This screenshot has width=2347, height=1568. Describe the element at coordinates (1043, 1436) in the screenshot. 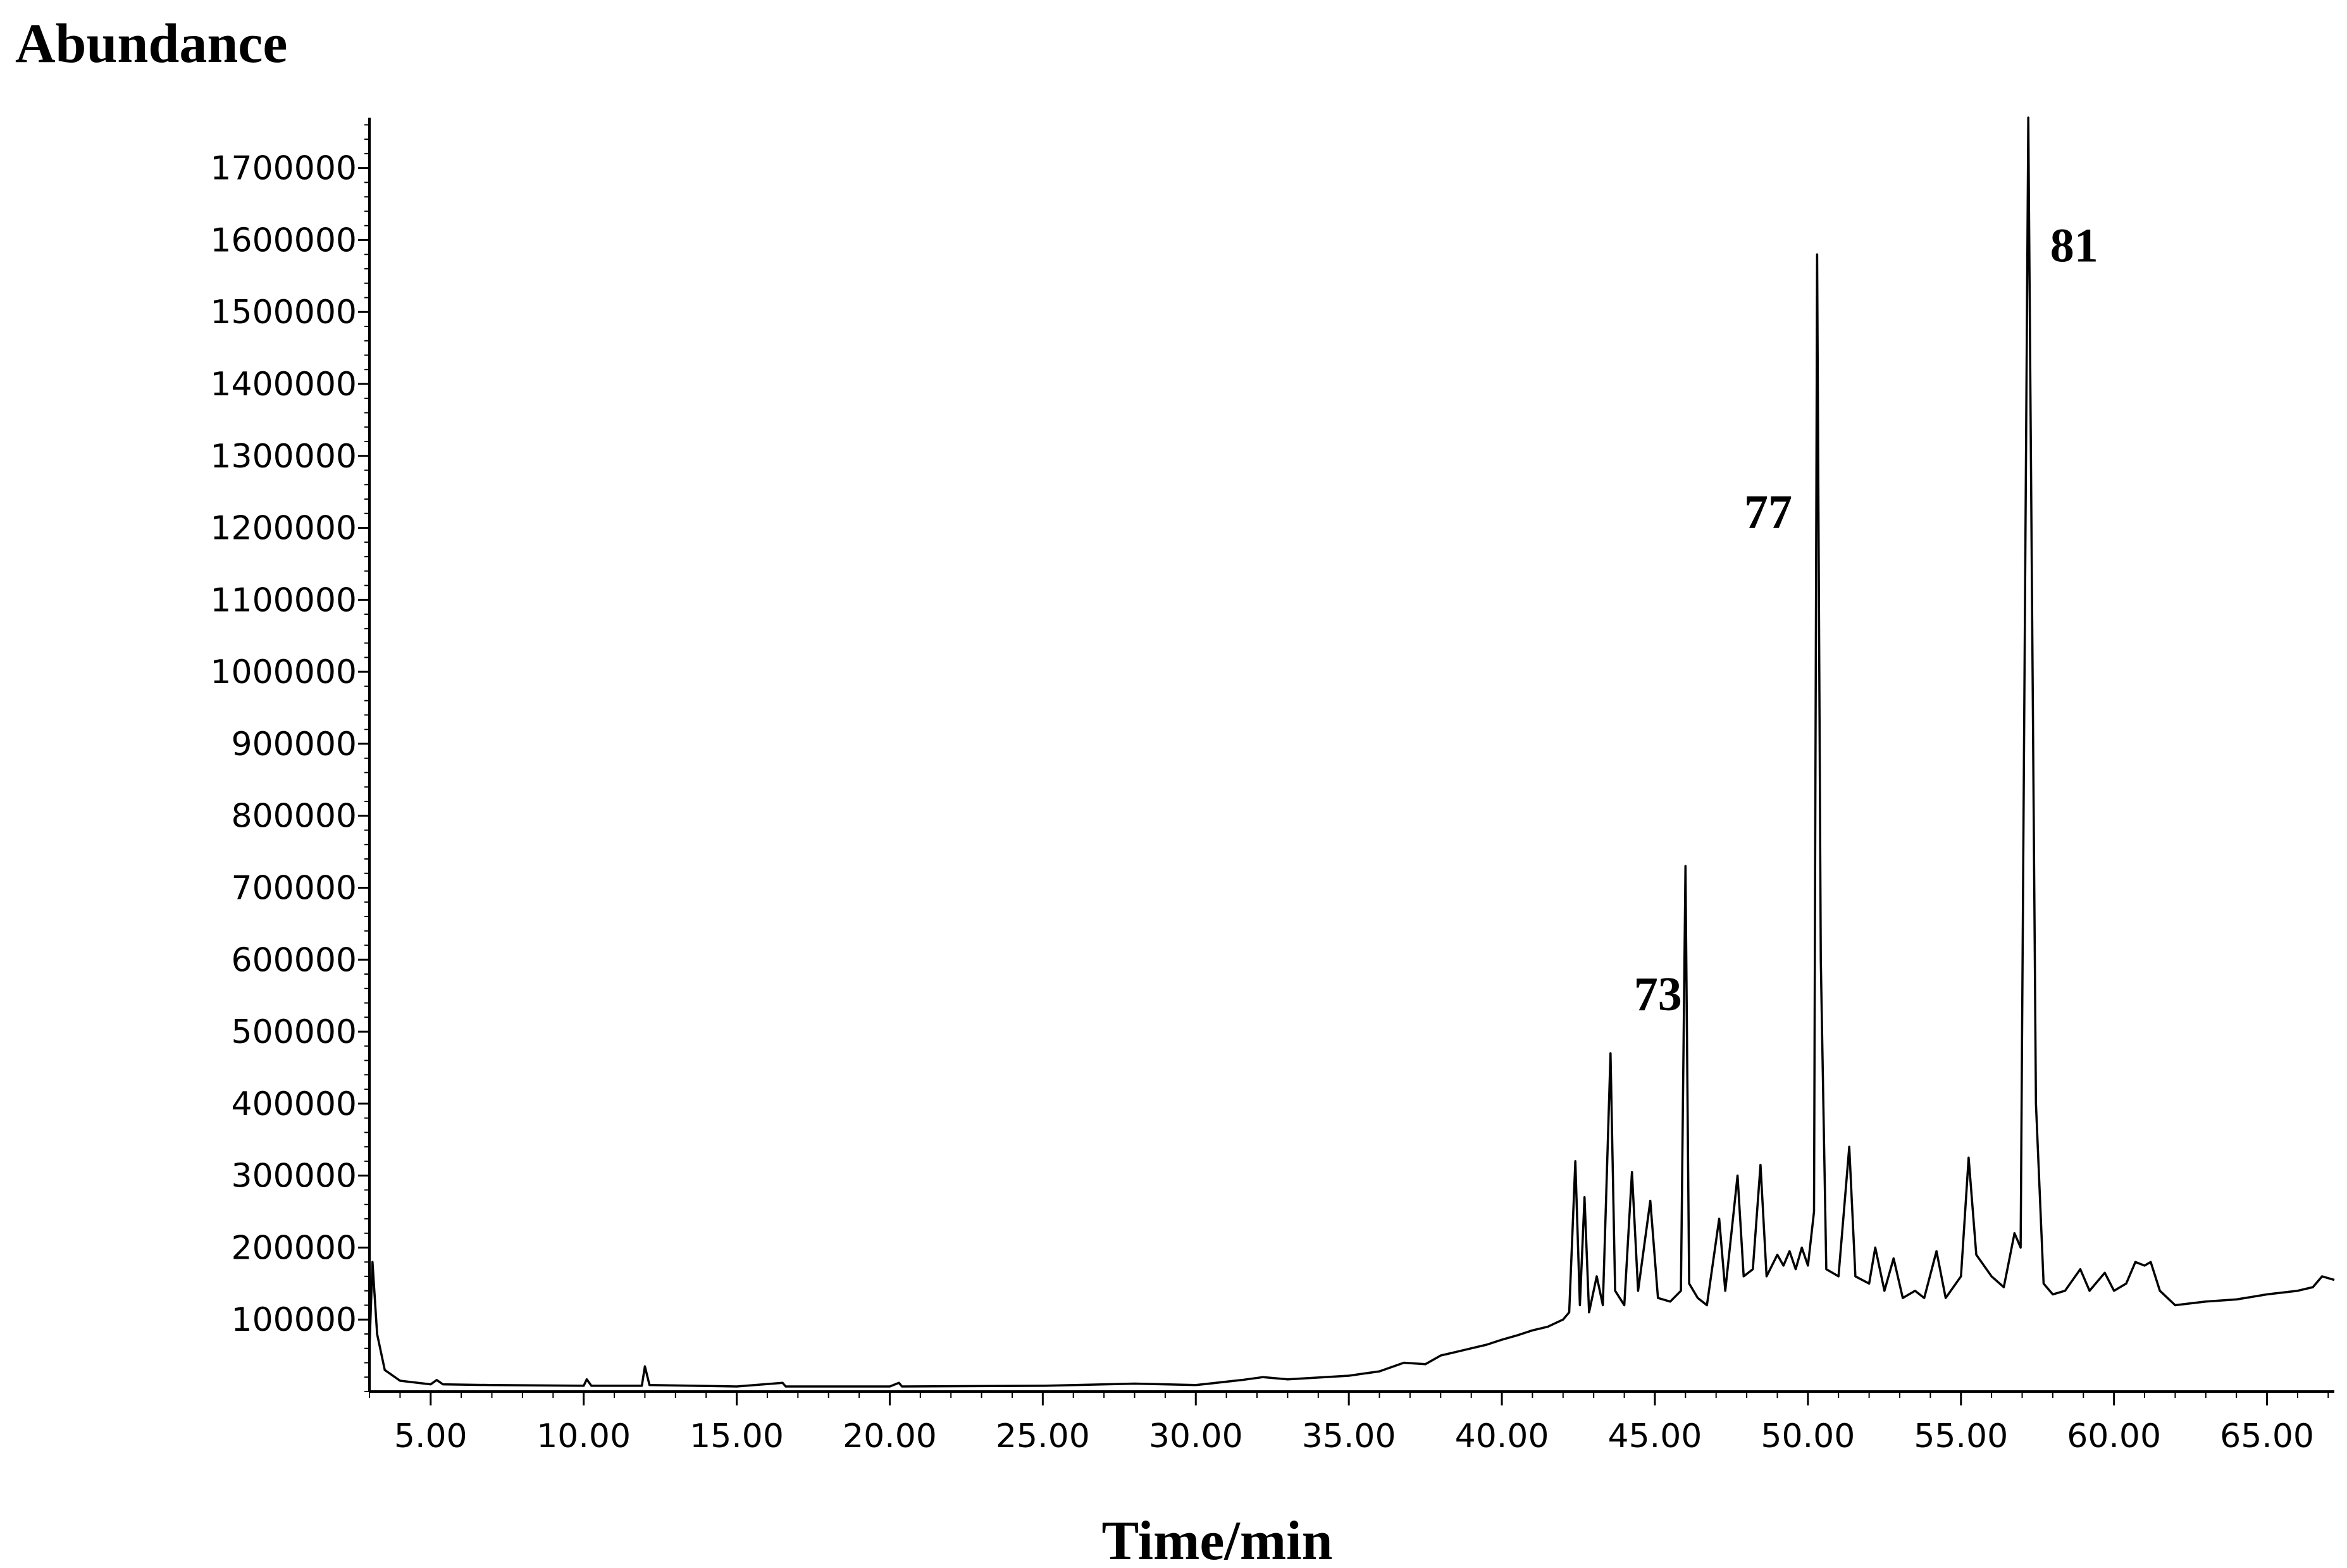

I see `x-tick-label: 25.00` at that location.